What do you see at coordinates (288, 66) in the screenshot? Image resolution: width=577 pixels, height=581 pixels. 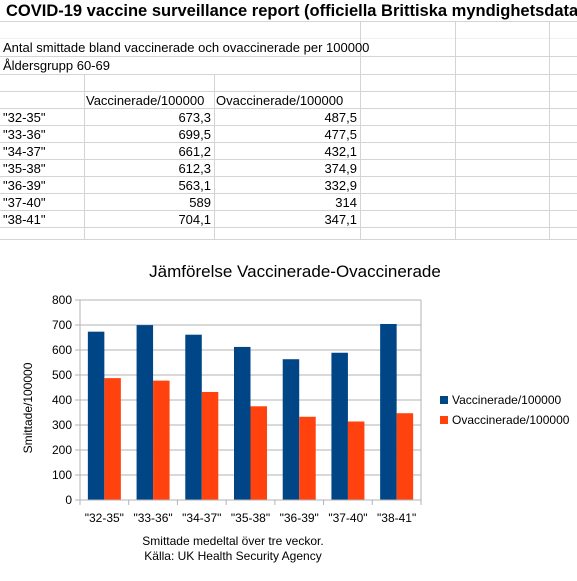 I see `sheet-row-line2` at bounding box center [288, 66].